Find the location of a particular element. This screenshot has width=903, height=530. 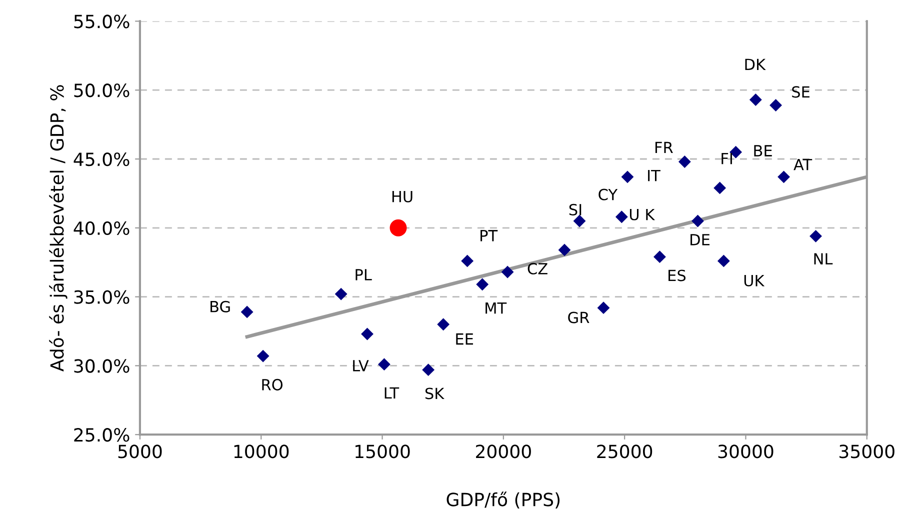

y-tick-label: 45.0% is located at coordinates (102, 159).